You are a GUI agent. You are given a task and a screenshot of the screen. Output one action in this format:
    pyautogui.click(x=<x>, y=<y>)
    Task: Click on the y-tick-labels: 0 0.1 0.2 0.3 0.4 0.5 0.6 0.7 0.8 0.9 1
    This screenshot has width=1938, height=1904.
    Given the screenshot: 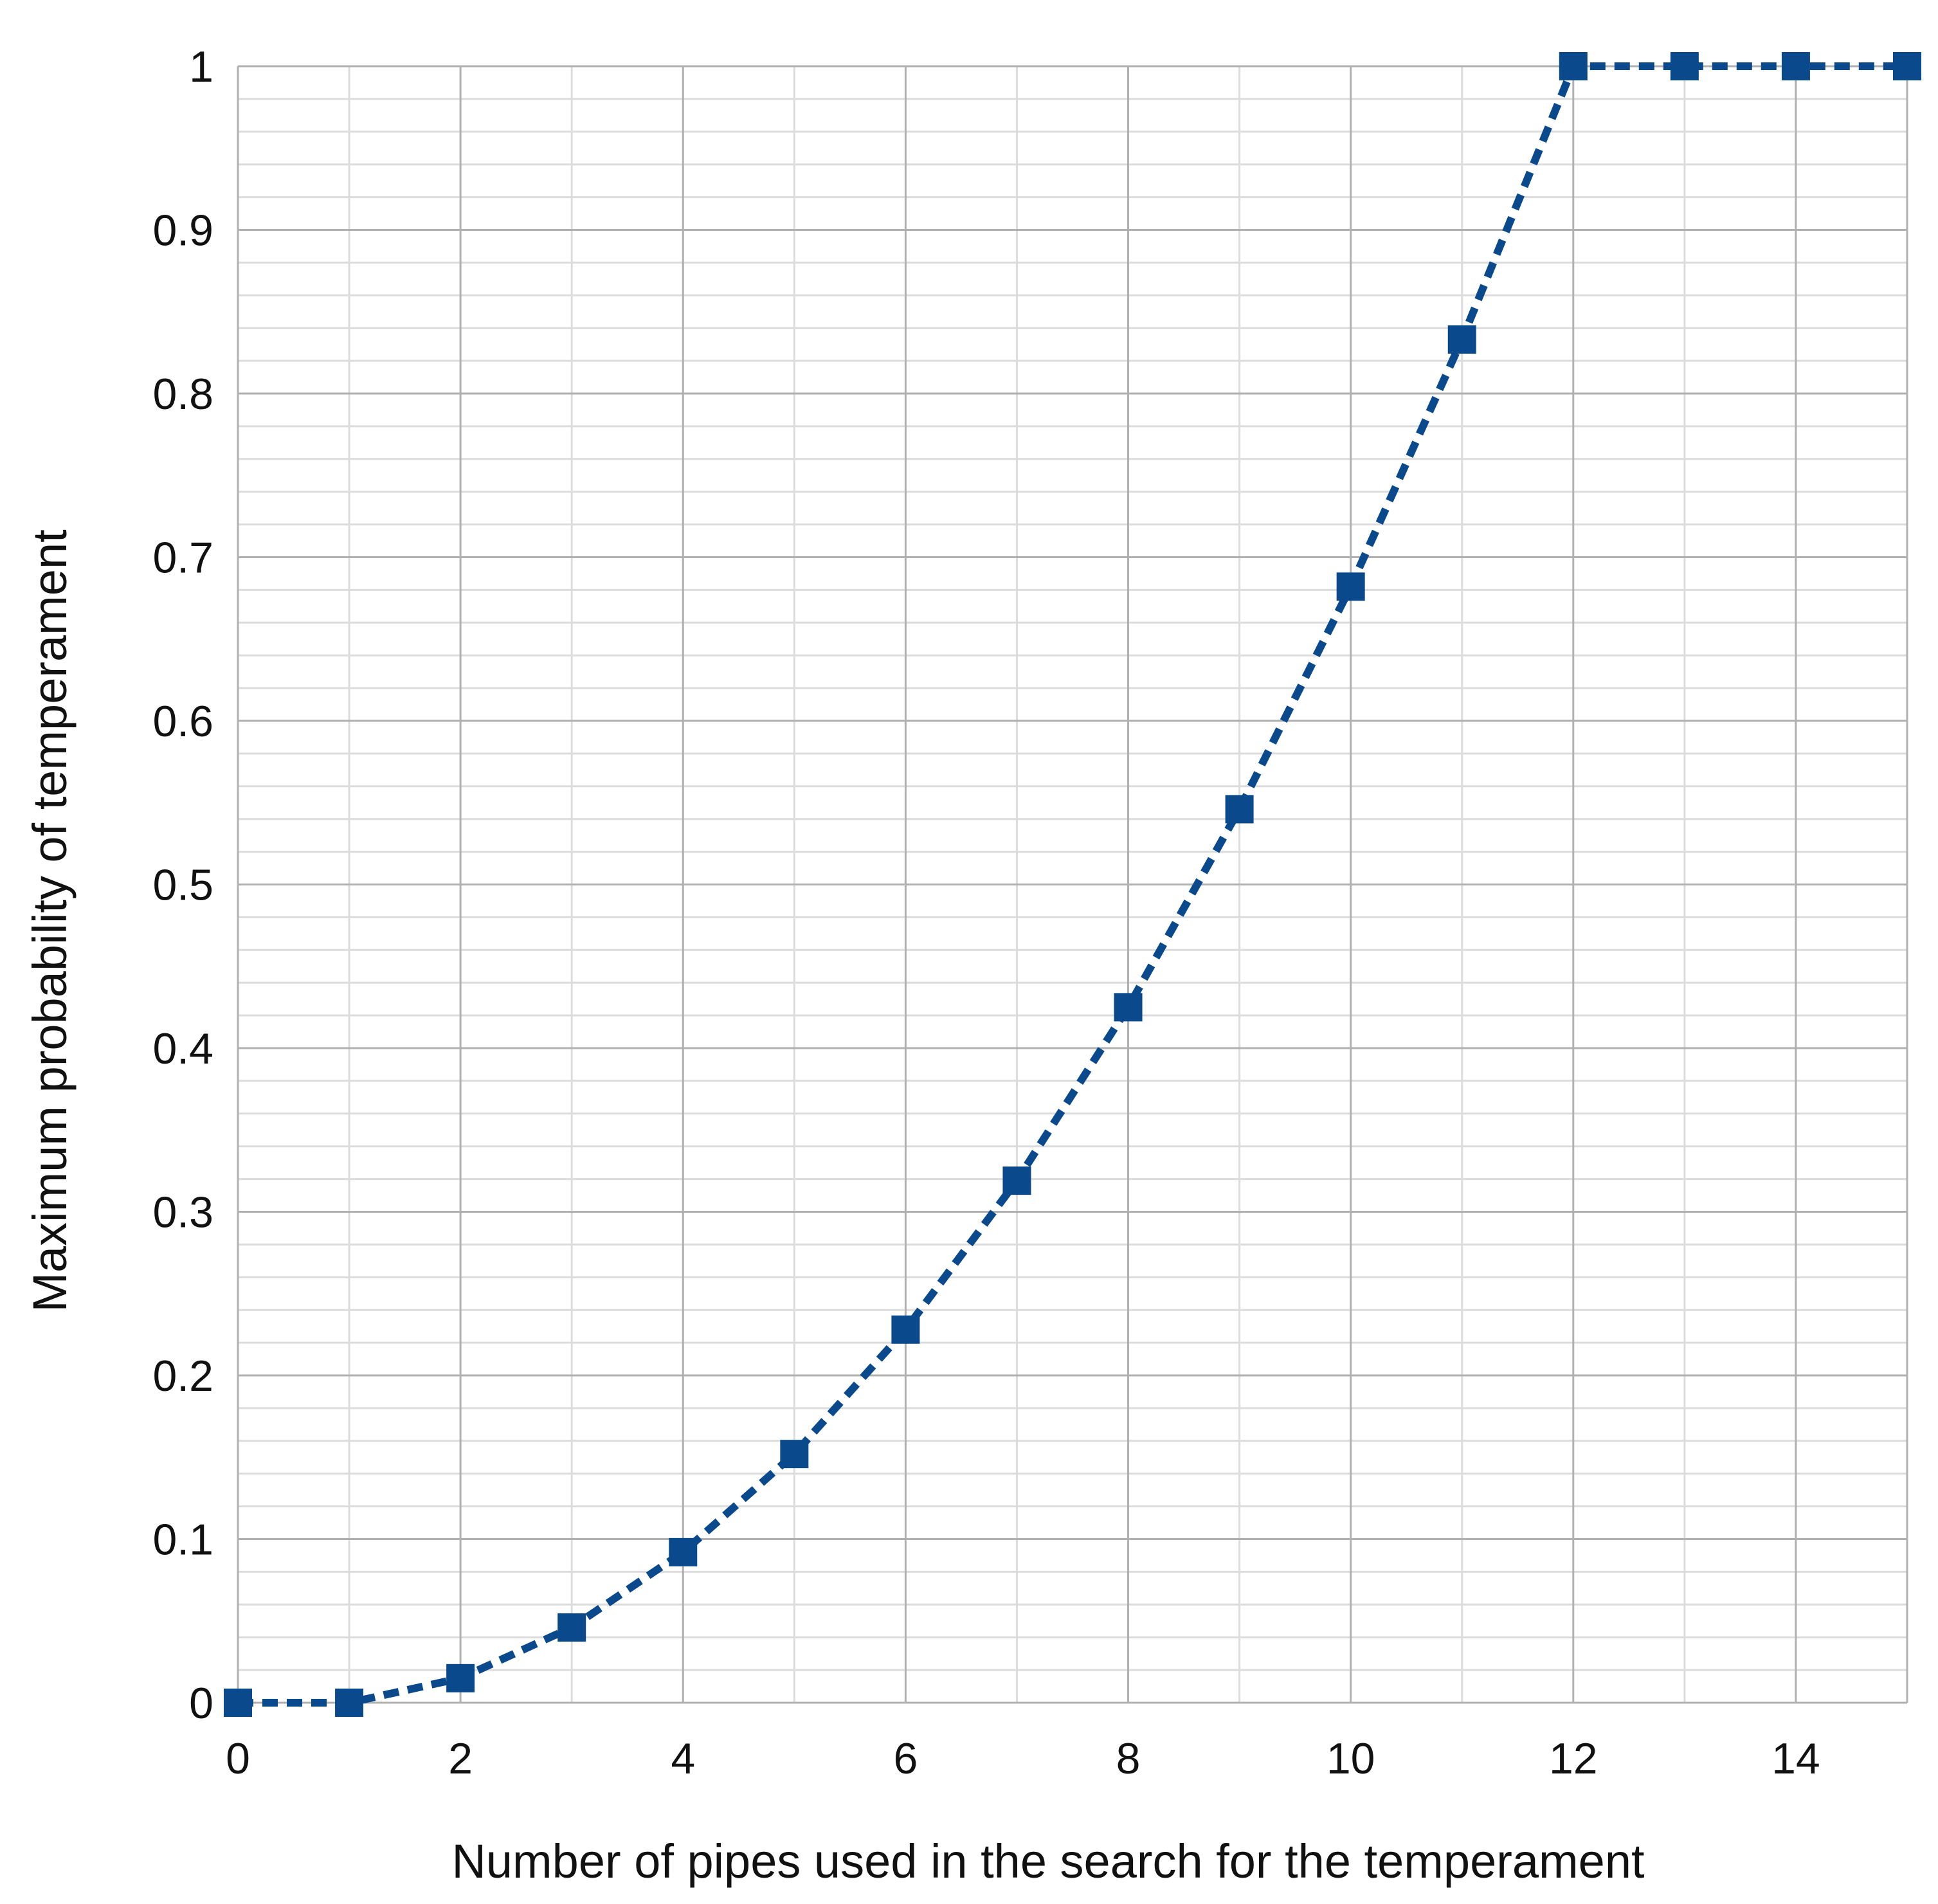 What is the action you would take?
    pyautogui.click(x=182, y=885)
    